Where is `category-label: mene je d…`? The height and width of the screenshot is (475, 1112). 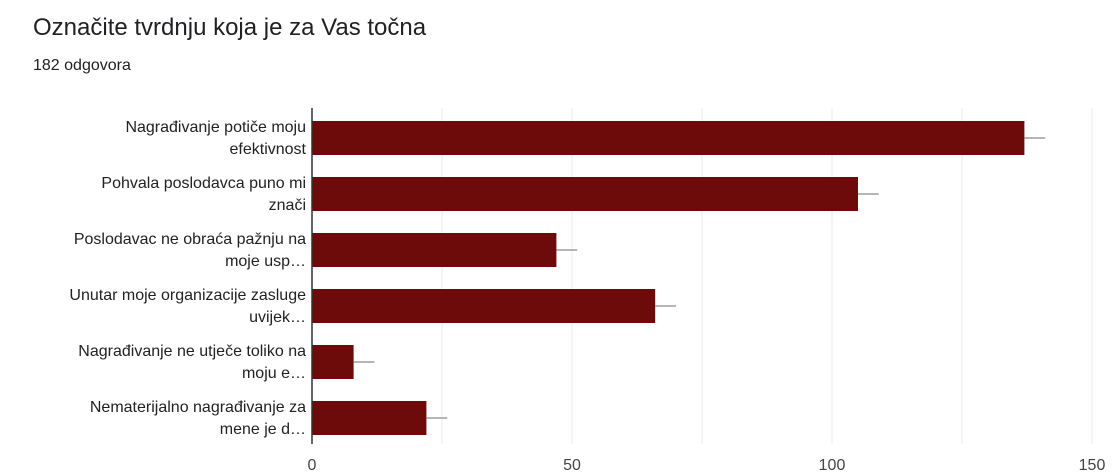
category-label: mene je d… is located at coordinates (263, 429).